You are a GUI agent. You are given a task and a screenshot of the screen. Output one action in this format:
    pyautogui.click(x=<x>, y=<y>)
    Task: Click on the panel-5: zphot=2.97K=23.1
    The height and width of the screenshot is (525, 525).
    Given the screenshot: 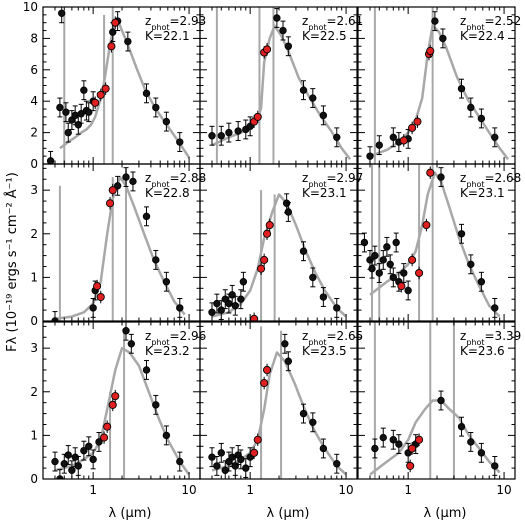 What is the action you would take?
    pyautogui.click(x=281, y=242)
    